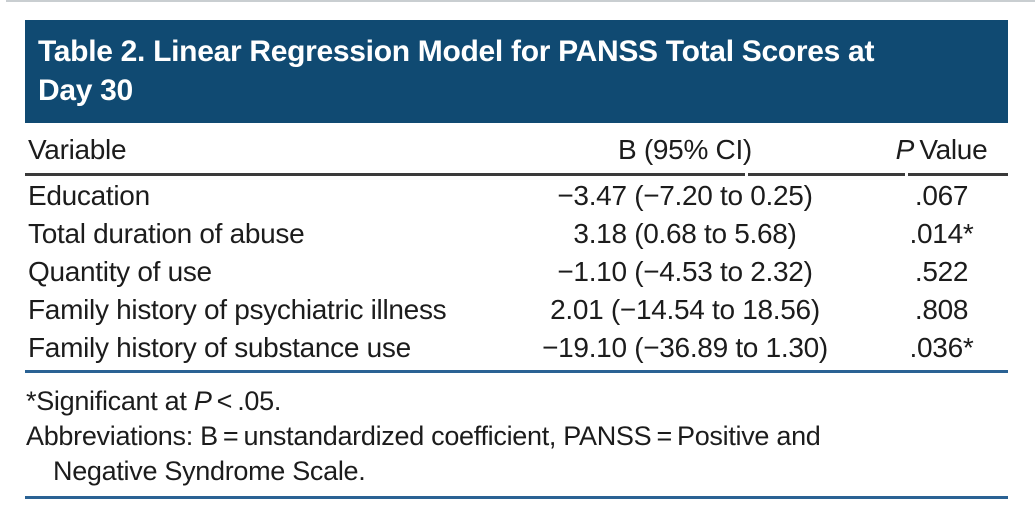 The height and width of the screenshot is (516, 1035). Describe the element at coordinates (685, 149) in the screenshot. I see `column-header-b-ci: B (95% CI)` at that location.